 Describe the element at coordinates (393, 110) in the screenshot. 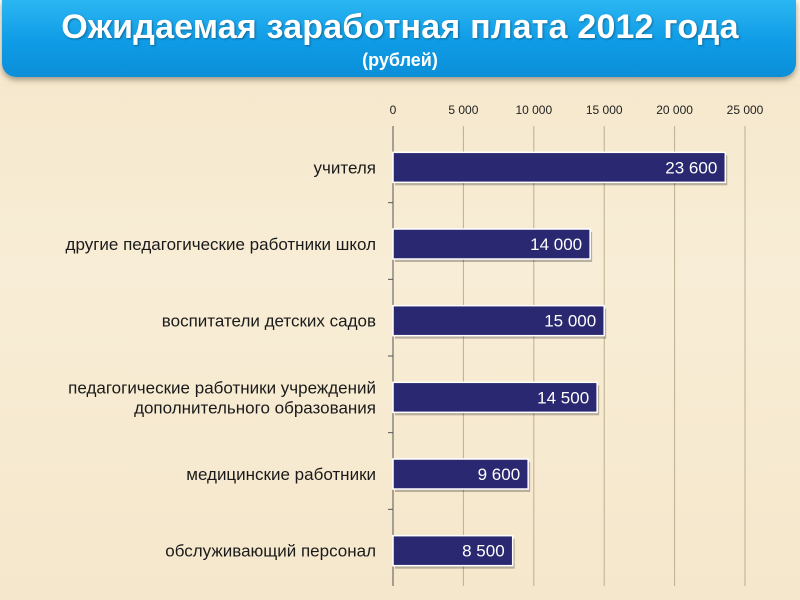

I see `x-tick-label-0: 0` at that location.